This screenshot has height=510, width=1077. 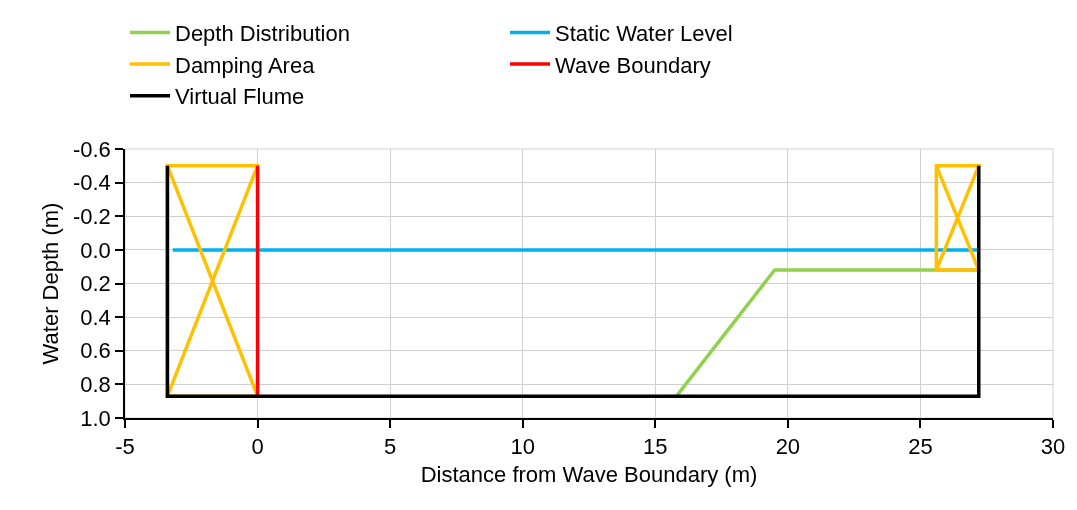 What do you see at coordinates (522, 447) in the screenshot?
I see `x-tick-label: 10` at bounding box center [522, 447].